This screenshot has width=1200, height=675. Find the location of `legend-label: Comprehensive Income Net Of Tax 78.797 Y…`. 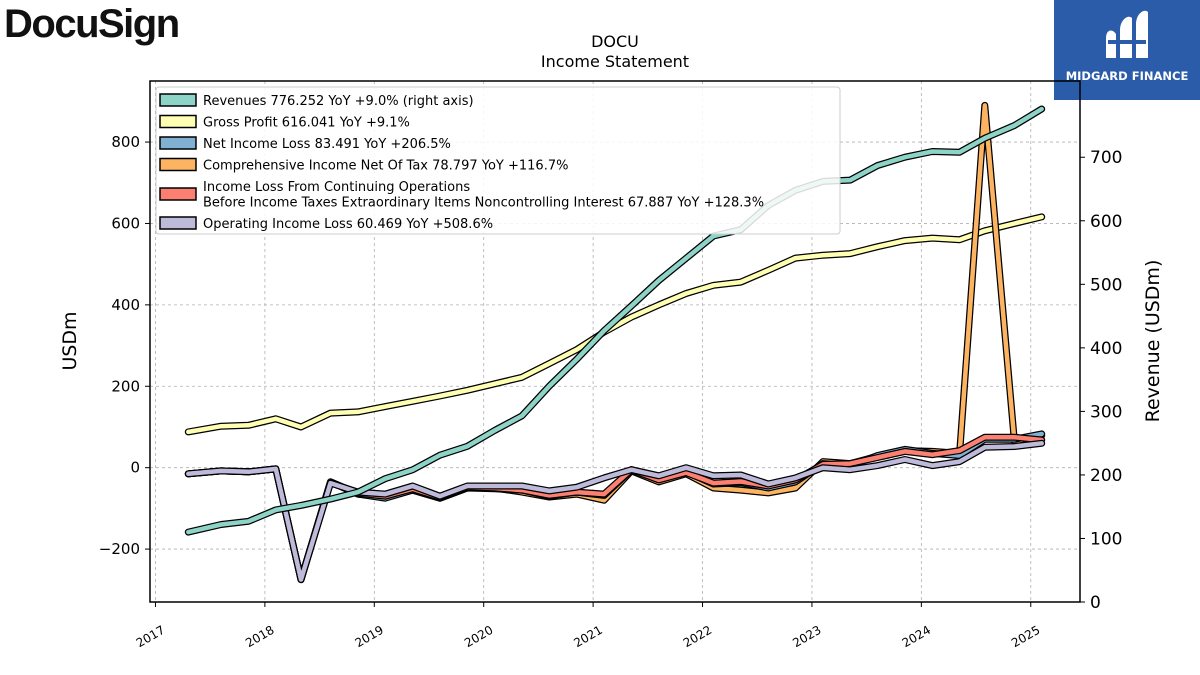

legend-label: Comprehensive Income Net Of Tax 78.797 Y… is located at coordinates (385, 166).